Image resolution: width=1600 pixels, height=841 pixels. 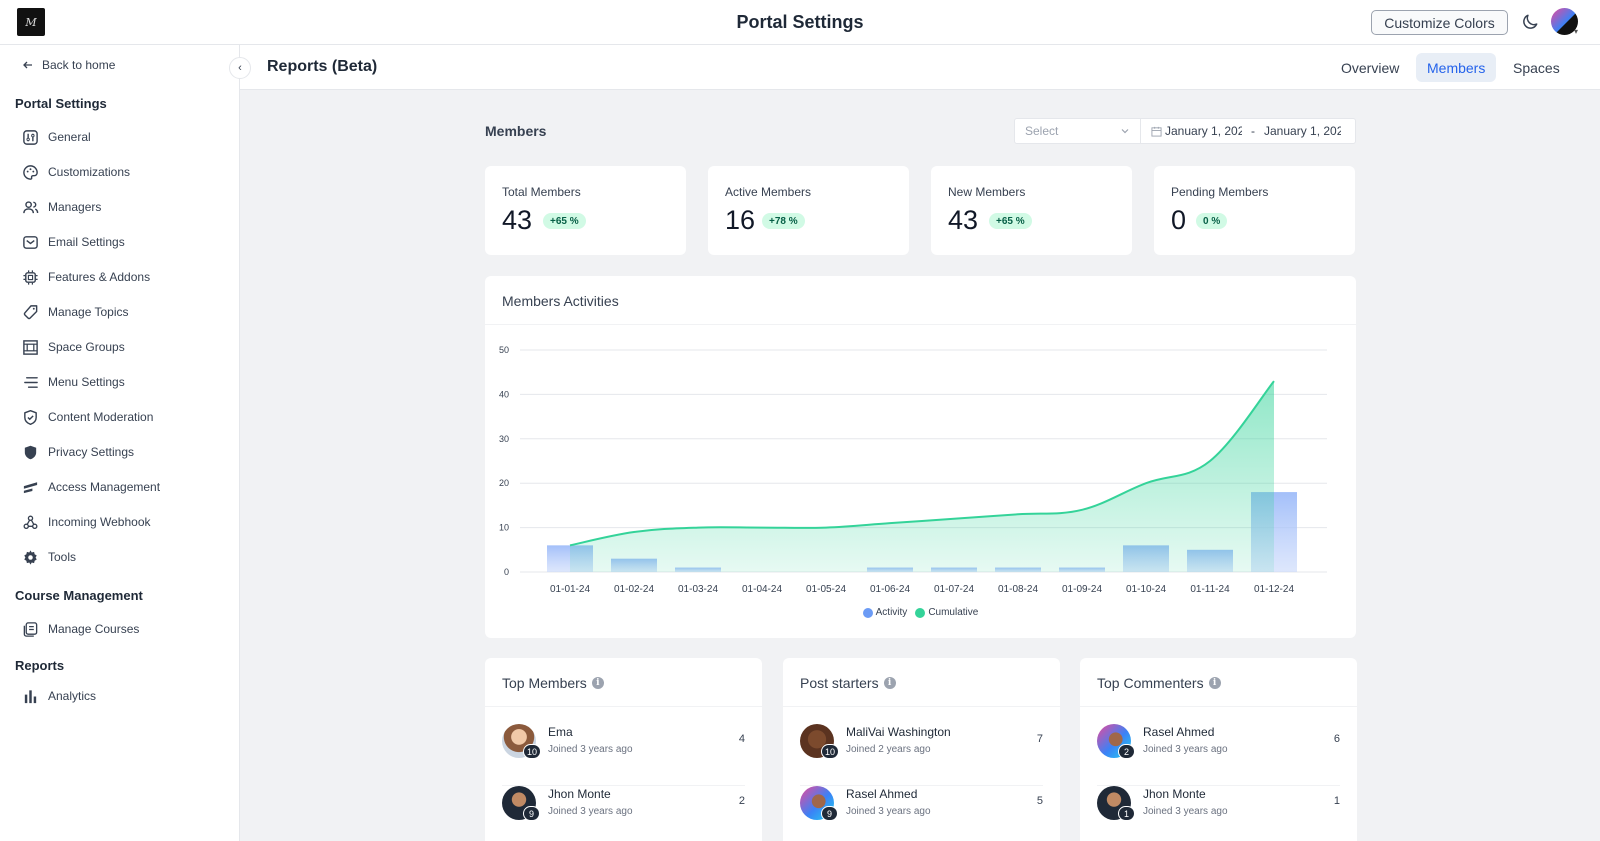 I want to click on sidebar-item-manage-topics: Manage Topics, so click(x=75, y=312).